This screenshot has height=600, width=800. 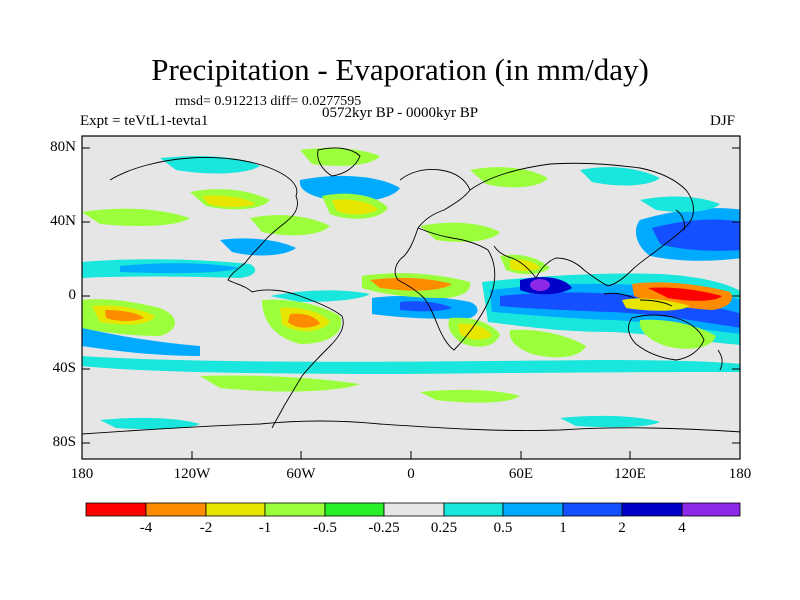 I want to click on siberia-wet, so click(x=620, y=176).